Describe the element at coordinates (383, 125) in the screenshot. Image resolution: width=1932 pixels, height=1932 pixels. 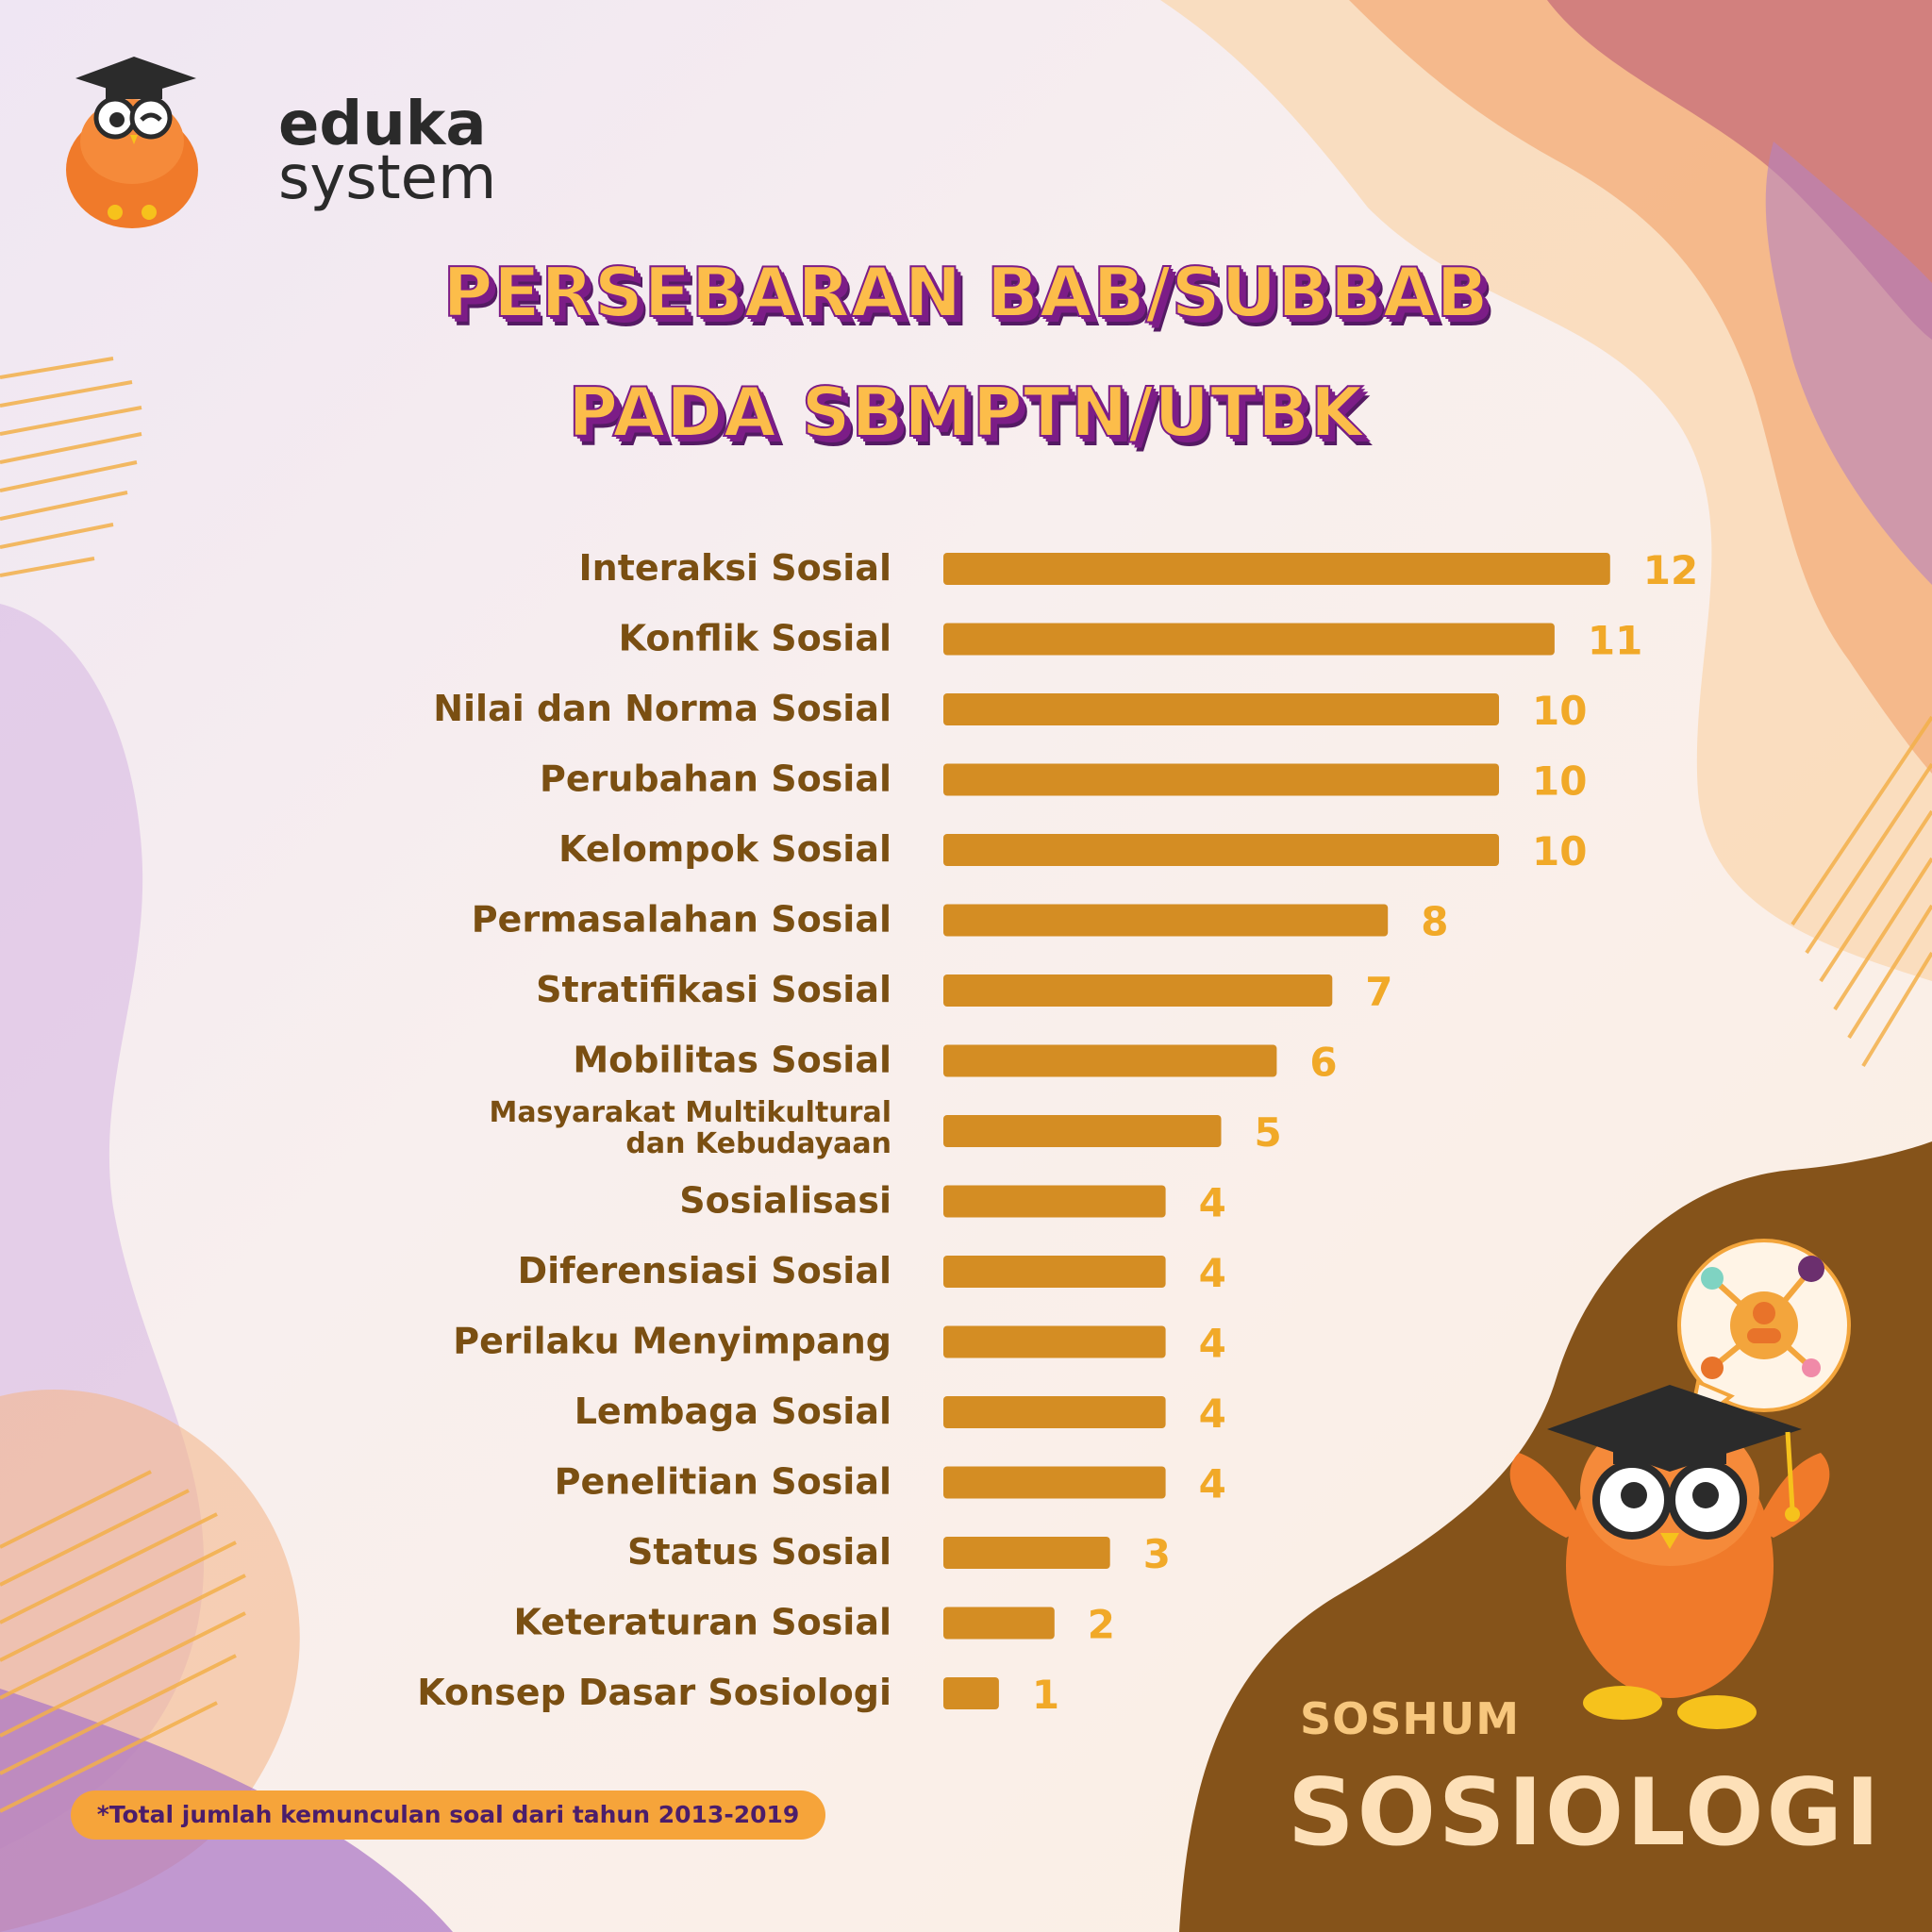
I see `logo-word-1: eduka` at that location.